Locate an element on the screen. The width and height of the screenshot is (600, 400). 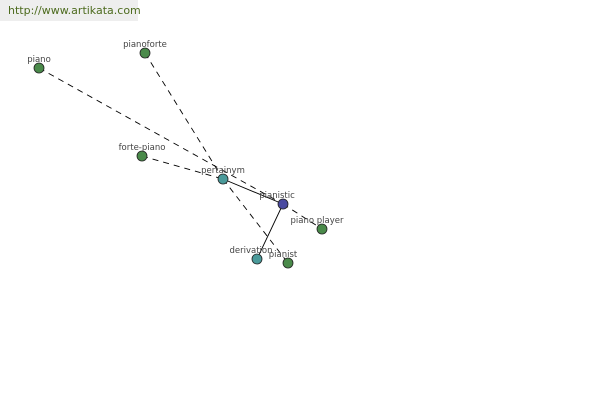
edge-pianistic-piano-player is located at coordinates (302, 216).